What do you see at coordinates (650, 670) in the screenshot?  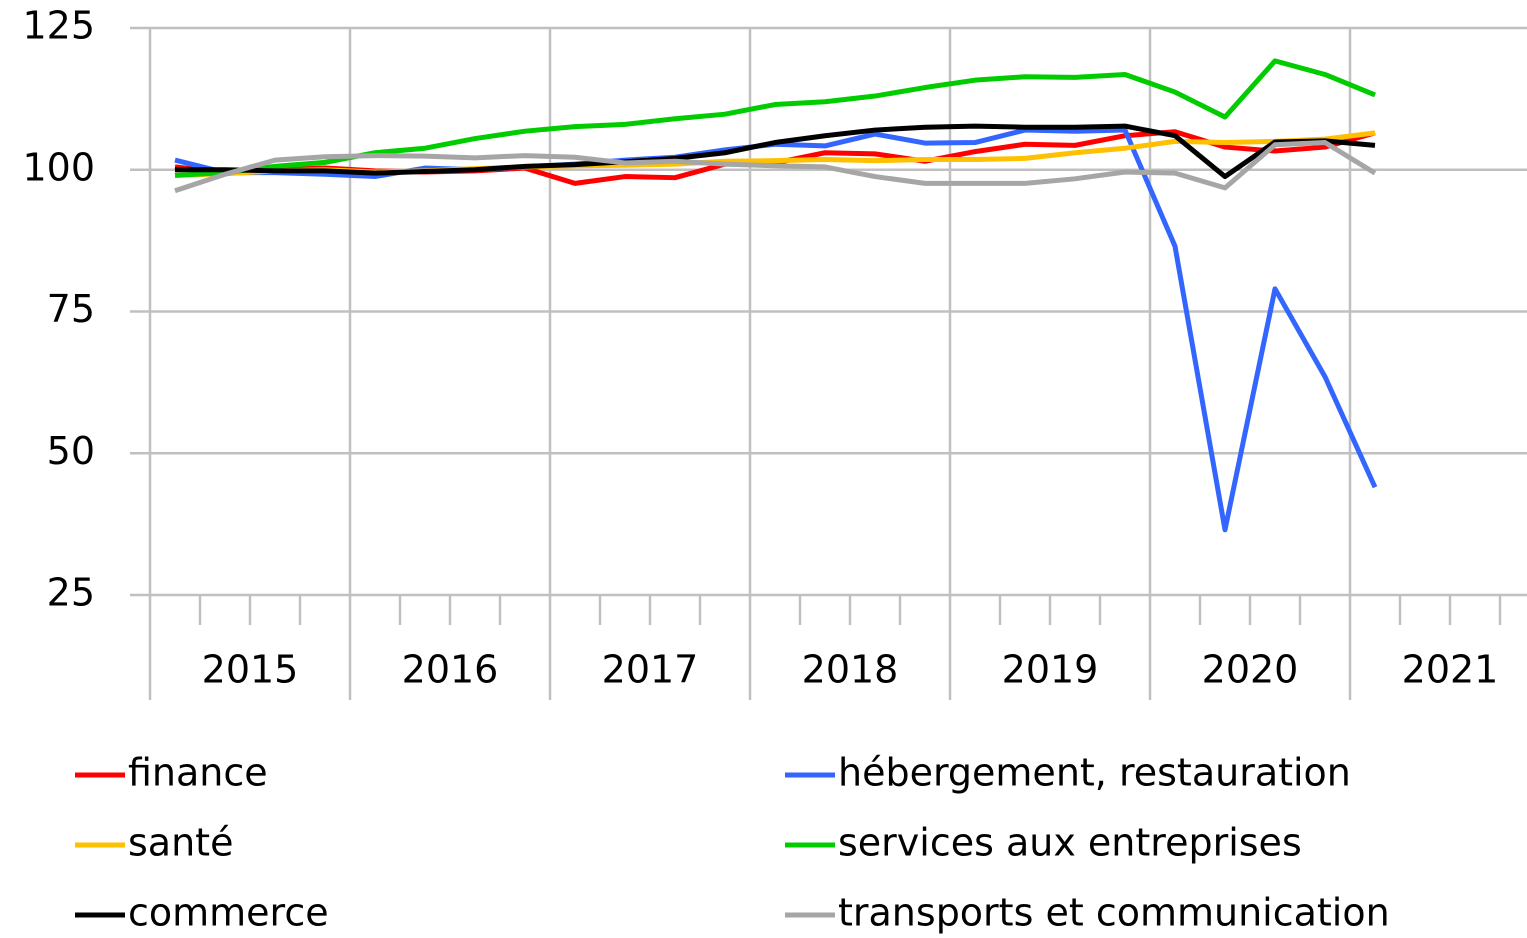 I see `x-tick-label: 2017` at bounding box center [650, 670].